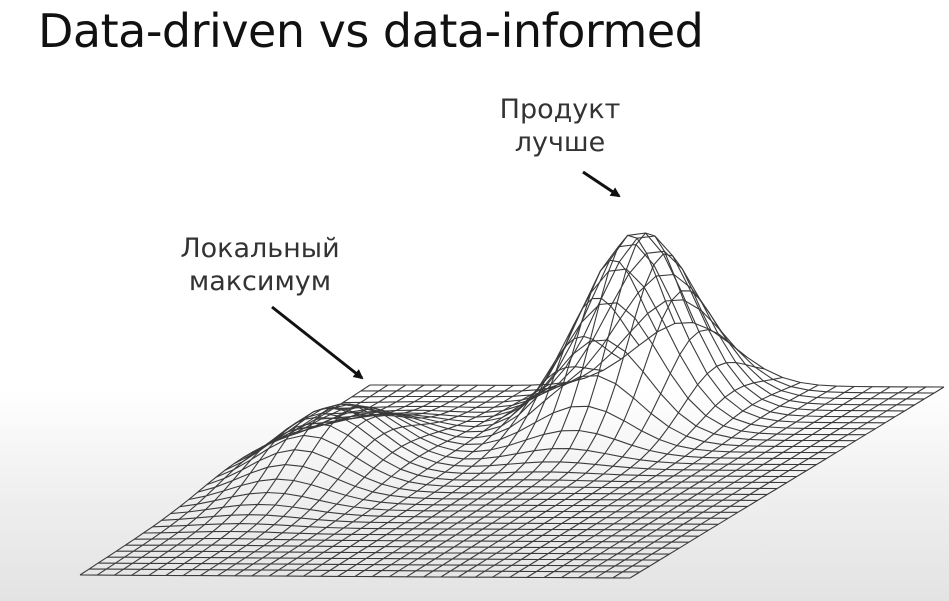  What do you see at coordinates (560, 126) in the screenshot?
I see `label-product-better: Продукт лучше` at bounding box center [560, 126].